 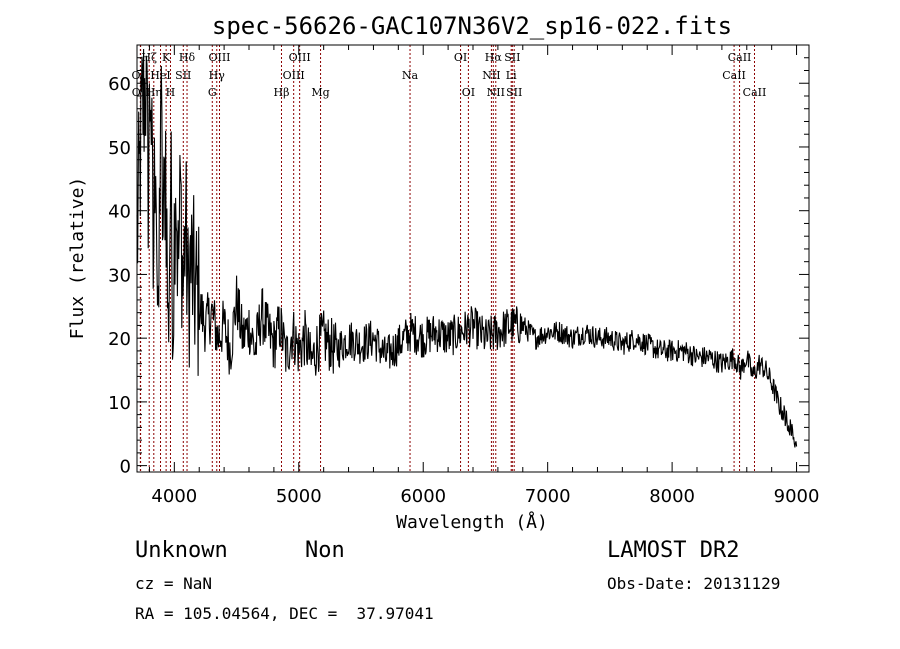 I want to click on y-tick-label: 20, so click(x=119, y=339).